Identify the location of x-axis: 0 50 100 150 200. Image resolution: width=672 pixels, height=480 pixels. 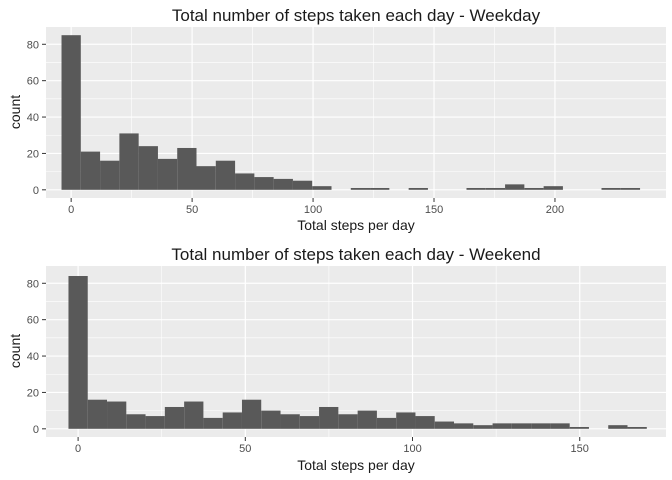
(316, 207).